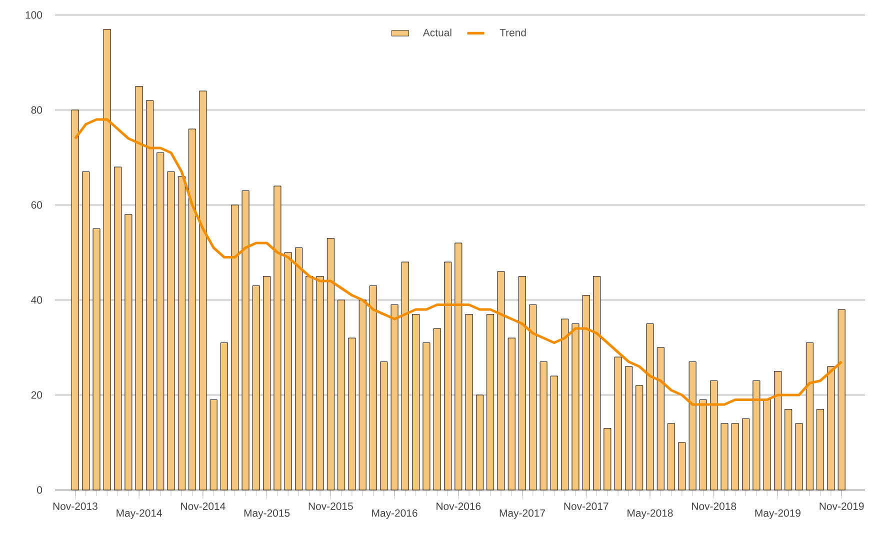 This screenshot has height=553, width=877. Describe the element at coordinates (36, 110) in the screenshot. I see `y-tick-label: 80` at that location.